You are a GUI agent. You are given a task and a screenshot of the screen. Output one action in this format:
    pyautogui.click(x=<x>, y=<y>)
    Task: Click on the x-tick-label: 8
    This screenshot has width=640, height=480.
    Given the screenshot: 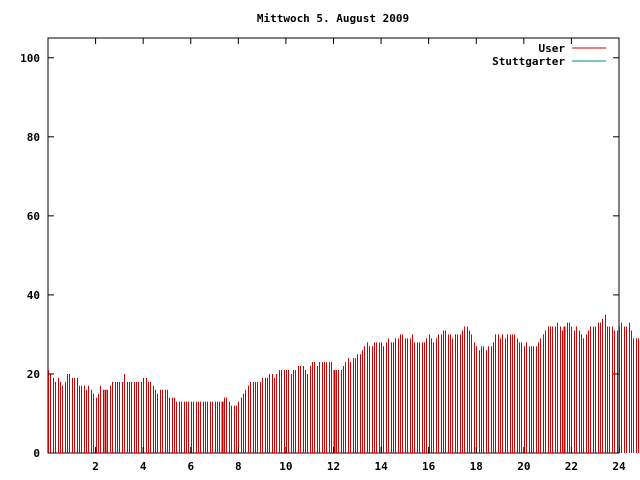 What is the action you would take?
    pyautogui.click(x=238, y=466)
    